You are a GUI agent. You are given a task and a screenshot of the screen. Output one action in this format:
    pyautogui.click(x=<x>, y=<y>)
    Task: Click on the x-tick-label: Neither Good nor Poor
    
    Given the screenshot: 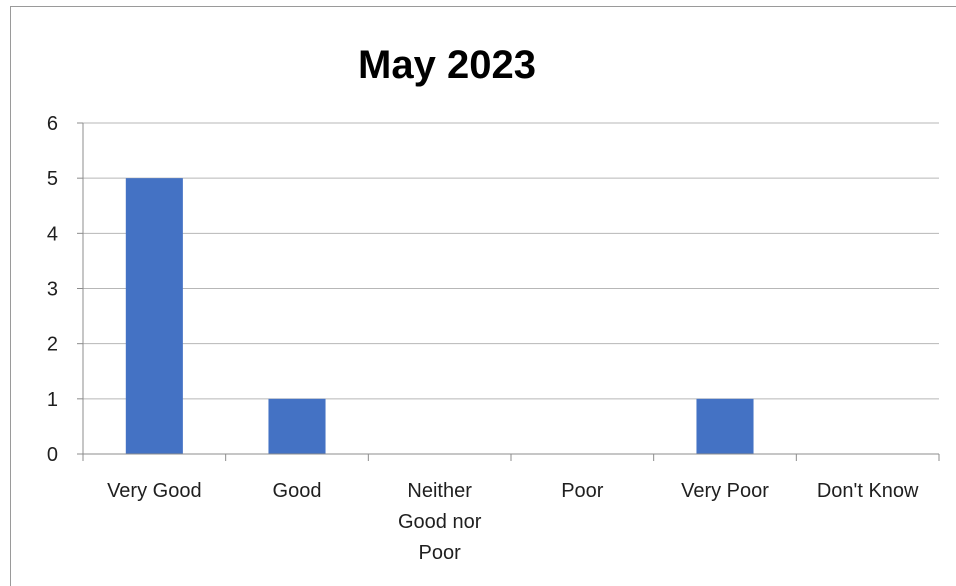 What is the action you would take?
    pyautogui.click(x=440, y=522)
    